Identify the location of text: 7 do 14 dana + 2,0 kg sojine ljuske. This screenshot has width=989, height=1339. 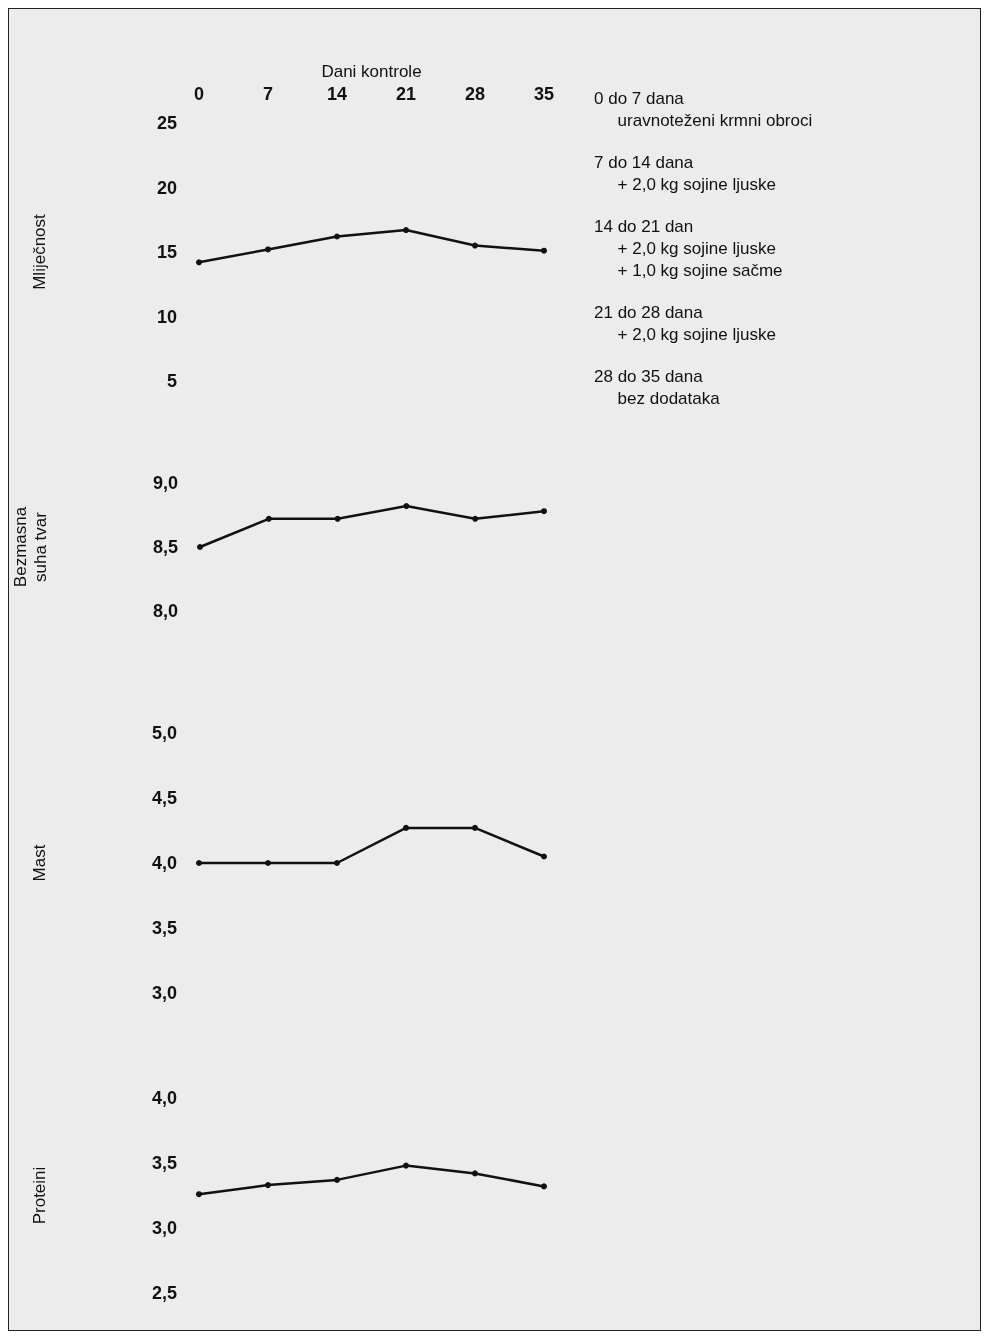
(685, 173).